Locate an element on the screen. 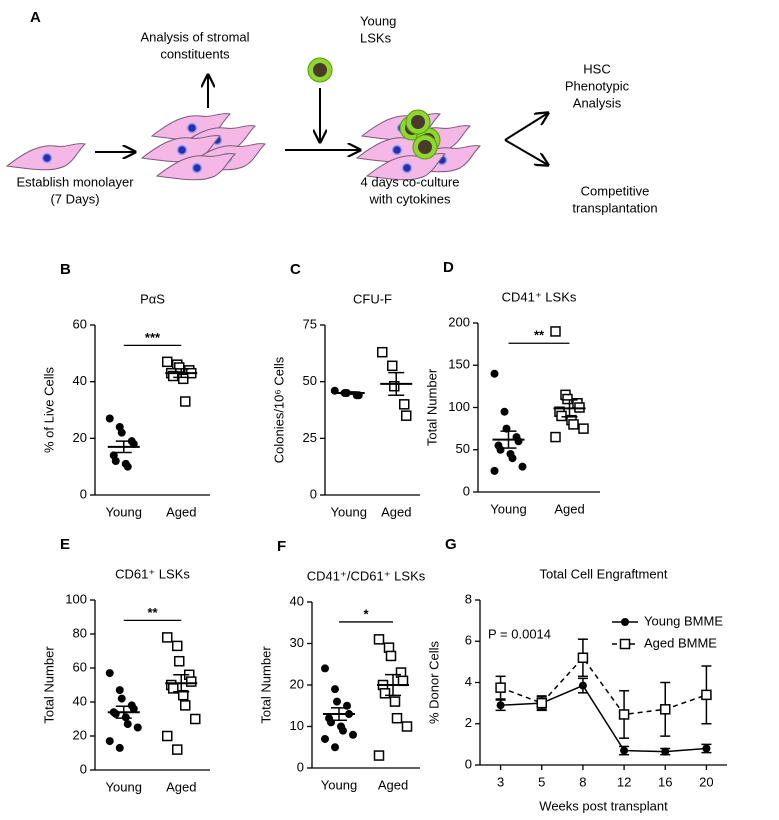 Image resolution: width=779 pixels, height=820 pixels. significance-label: * is located at coordinates (366, 613).